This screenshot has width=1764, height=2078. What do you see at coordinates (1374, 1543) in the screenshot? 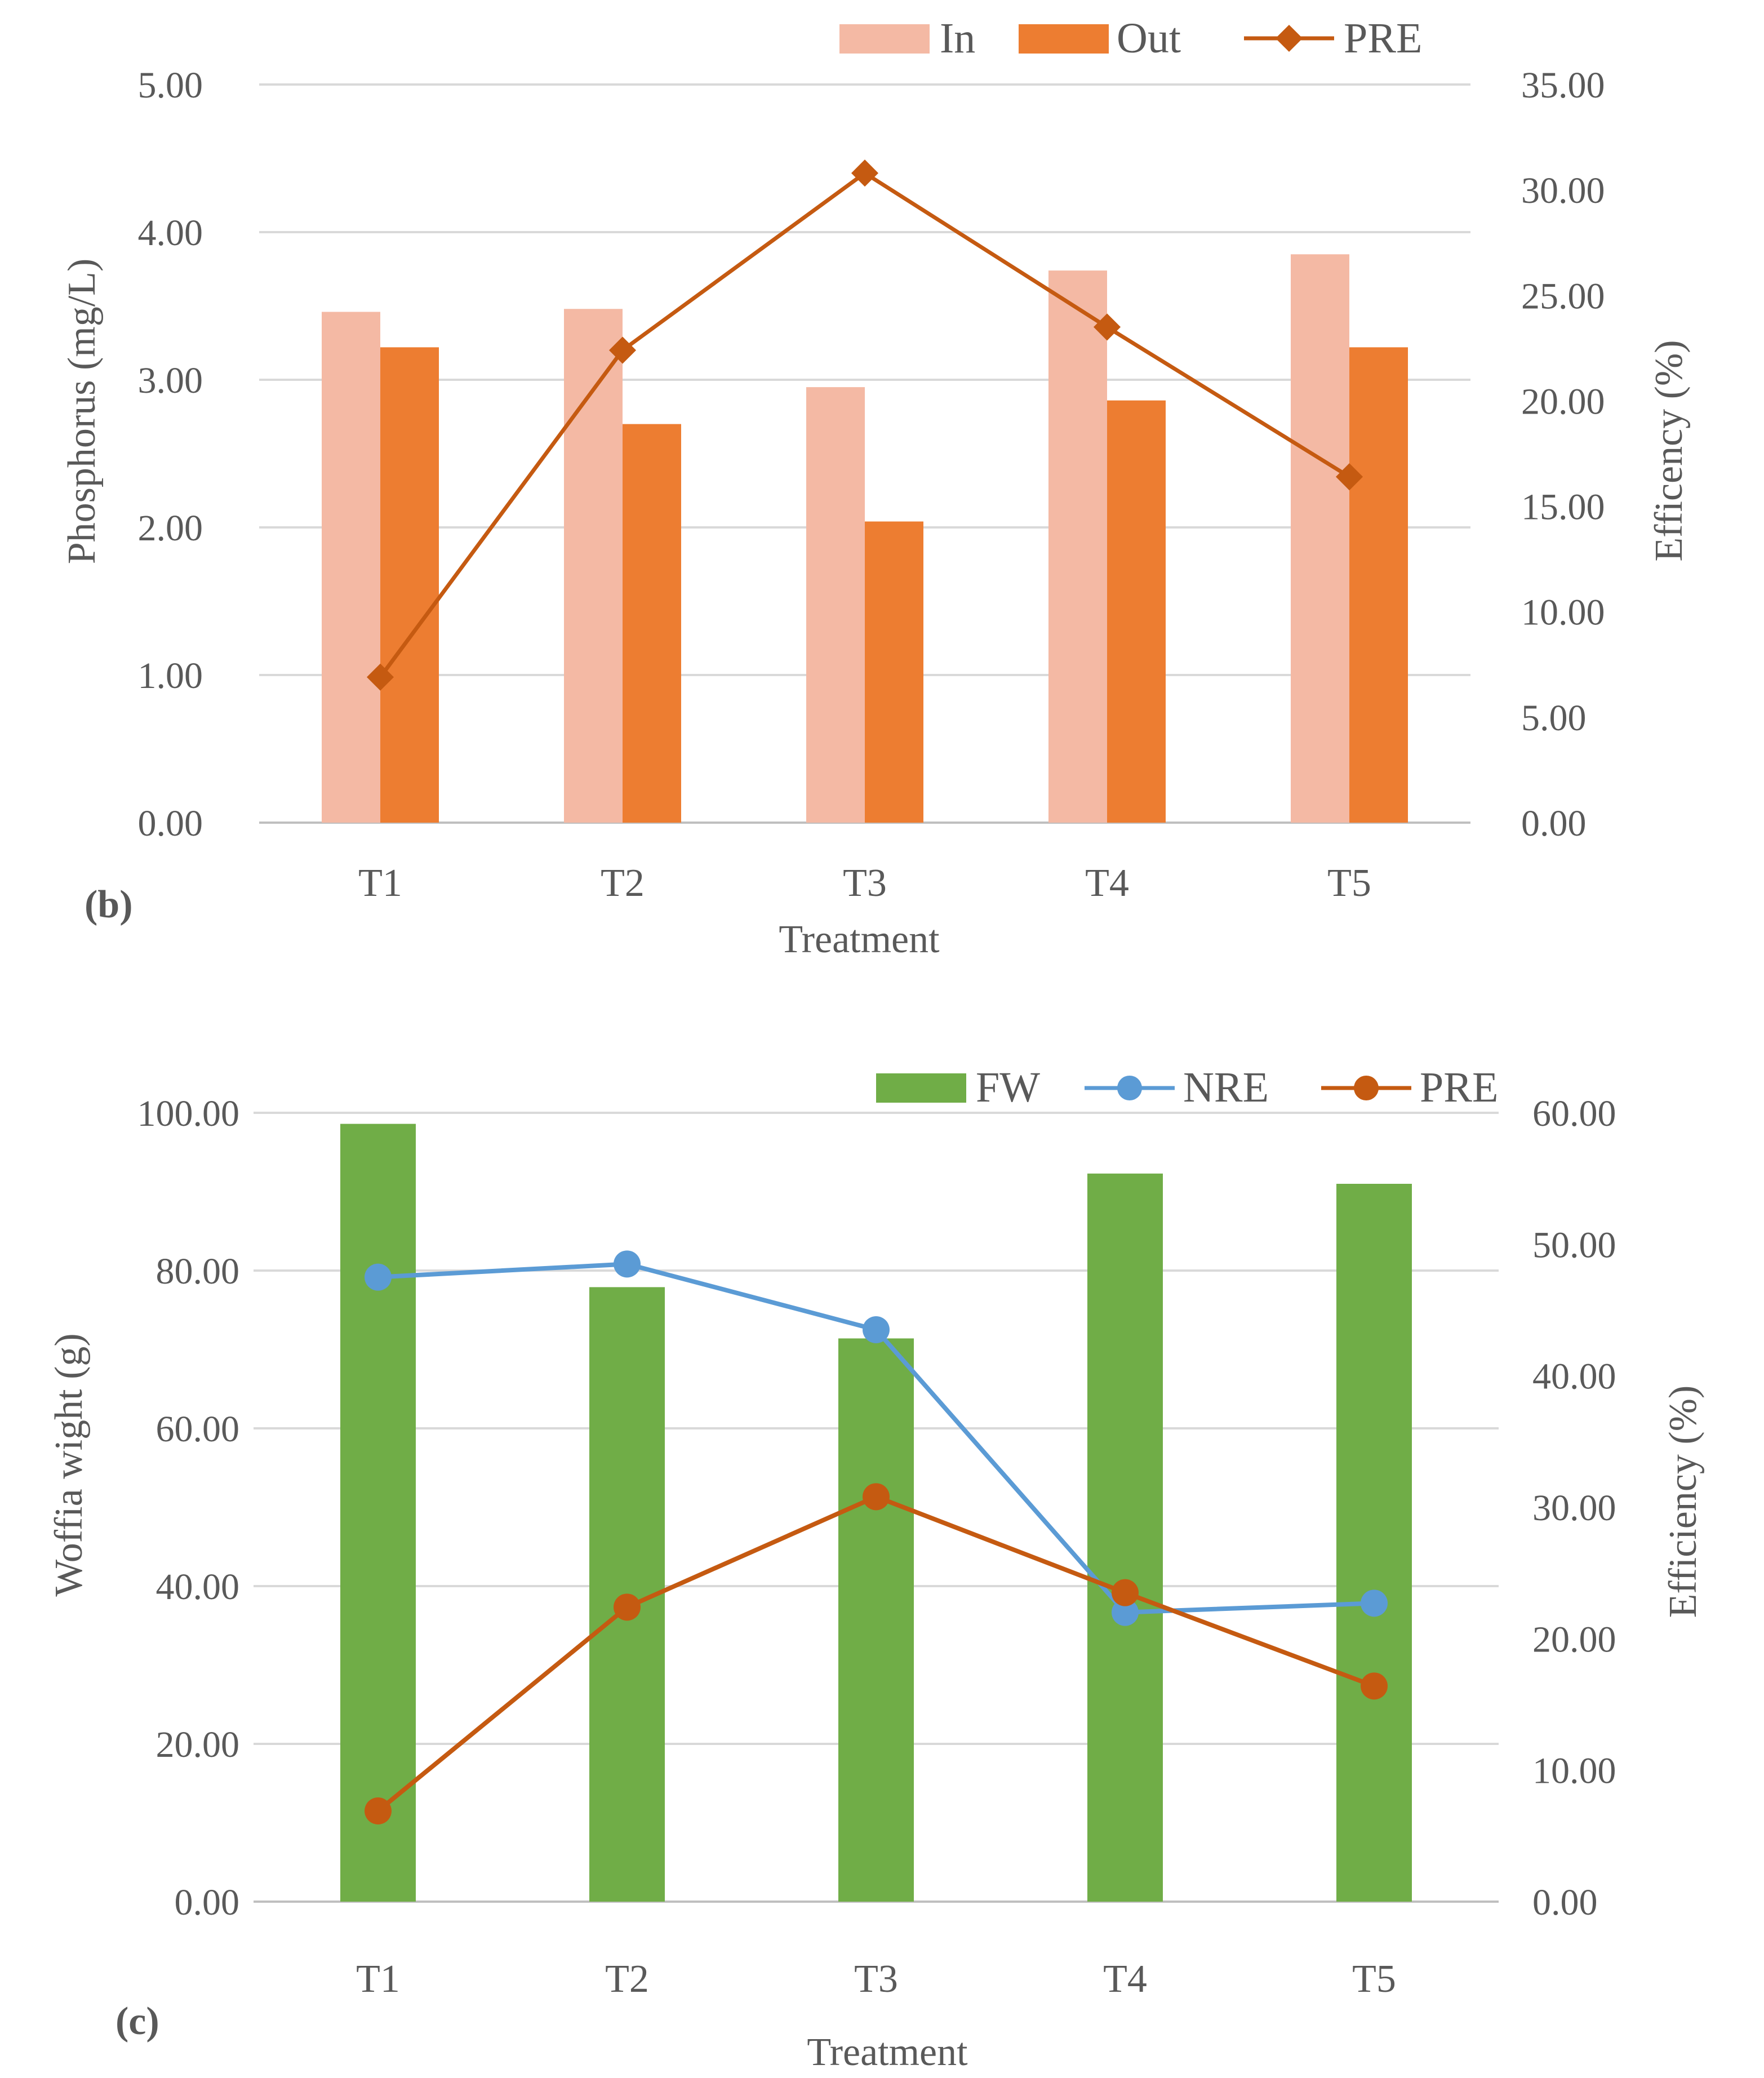
I see `bar-fw-t5` at bounding box center [1374, 1543].